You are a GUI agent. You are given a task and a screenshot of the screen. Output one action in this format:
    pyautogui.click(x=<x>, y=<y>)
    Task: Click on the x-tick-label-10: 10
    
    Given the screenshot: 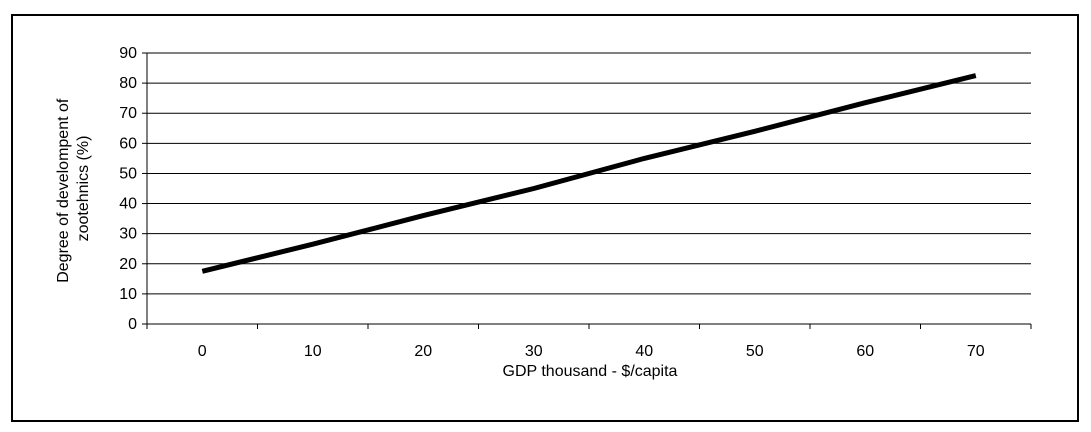 What is the action you would take?
    pyautogui.click(x=313, y=351)
    